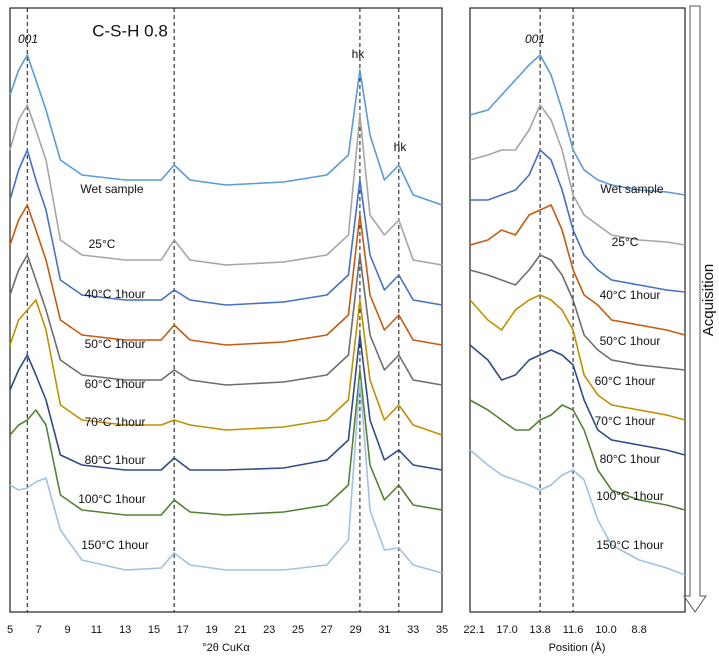 The height and width of the screenshot is (657, 719). Describe the element at coordinates (473, 630) in the screenshot. I see `x-tick-label: 22.1` at that location.